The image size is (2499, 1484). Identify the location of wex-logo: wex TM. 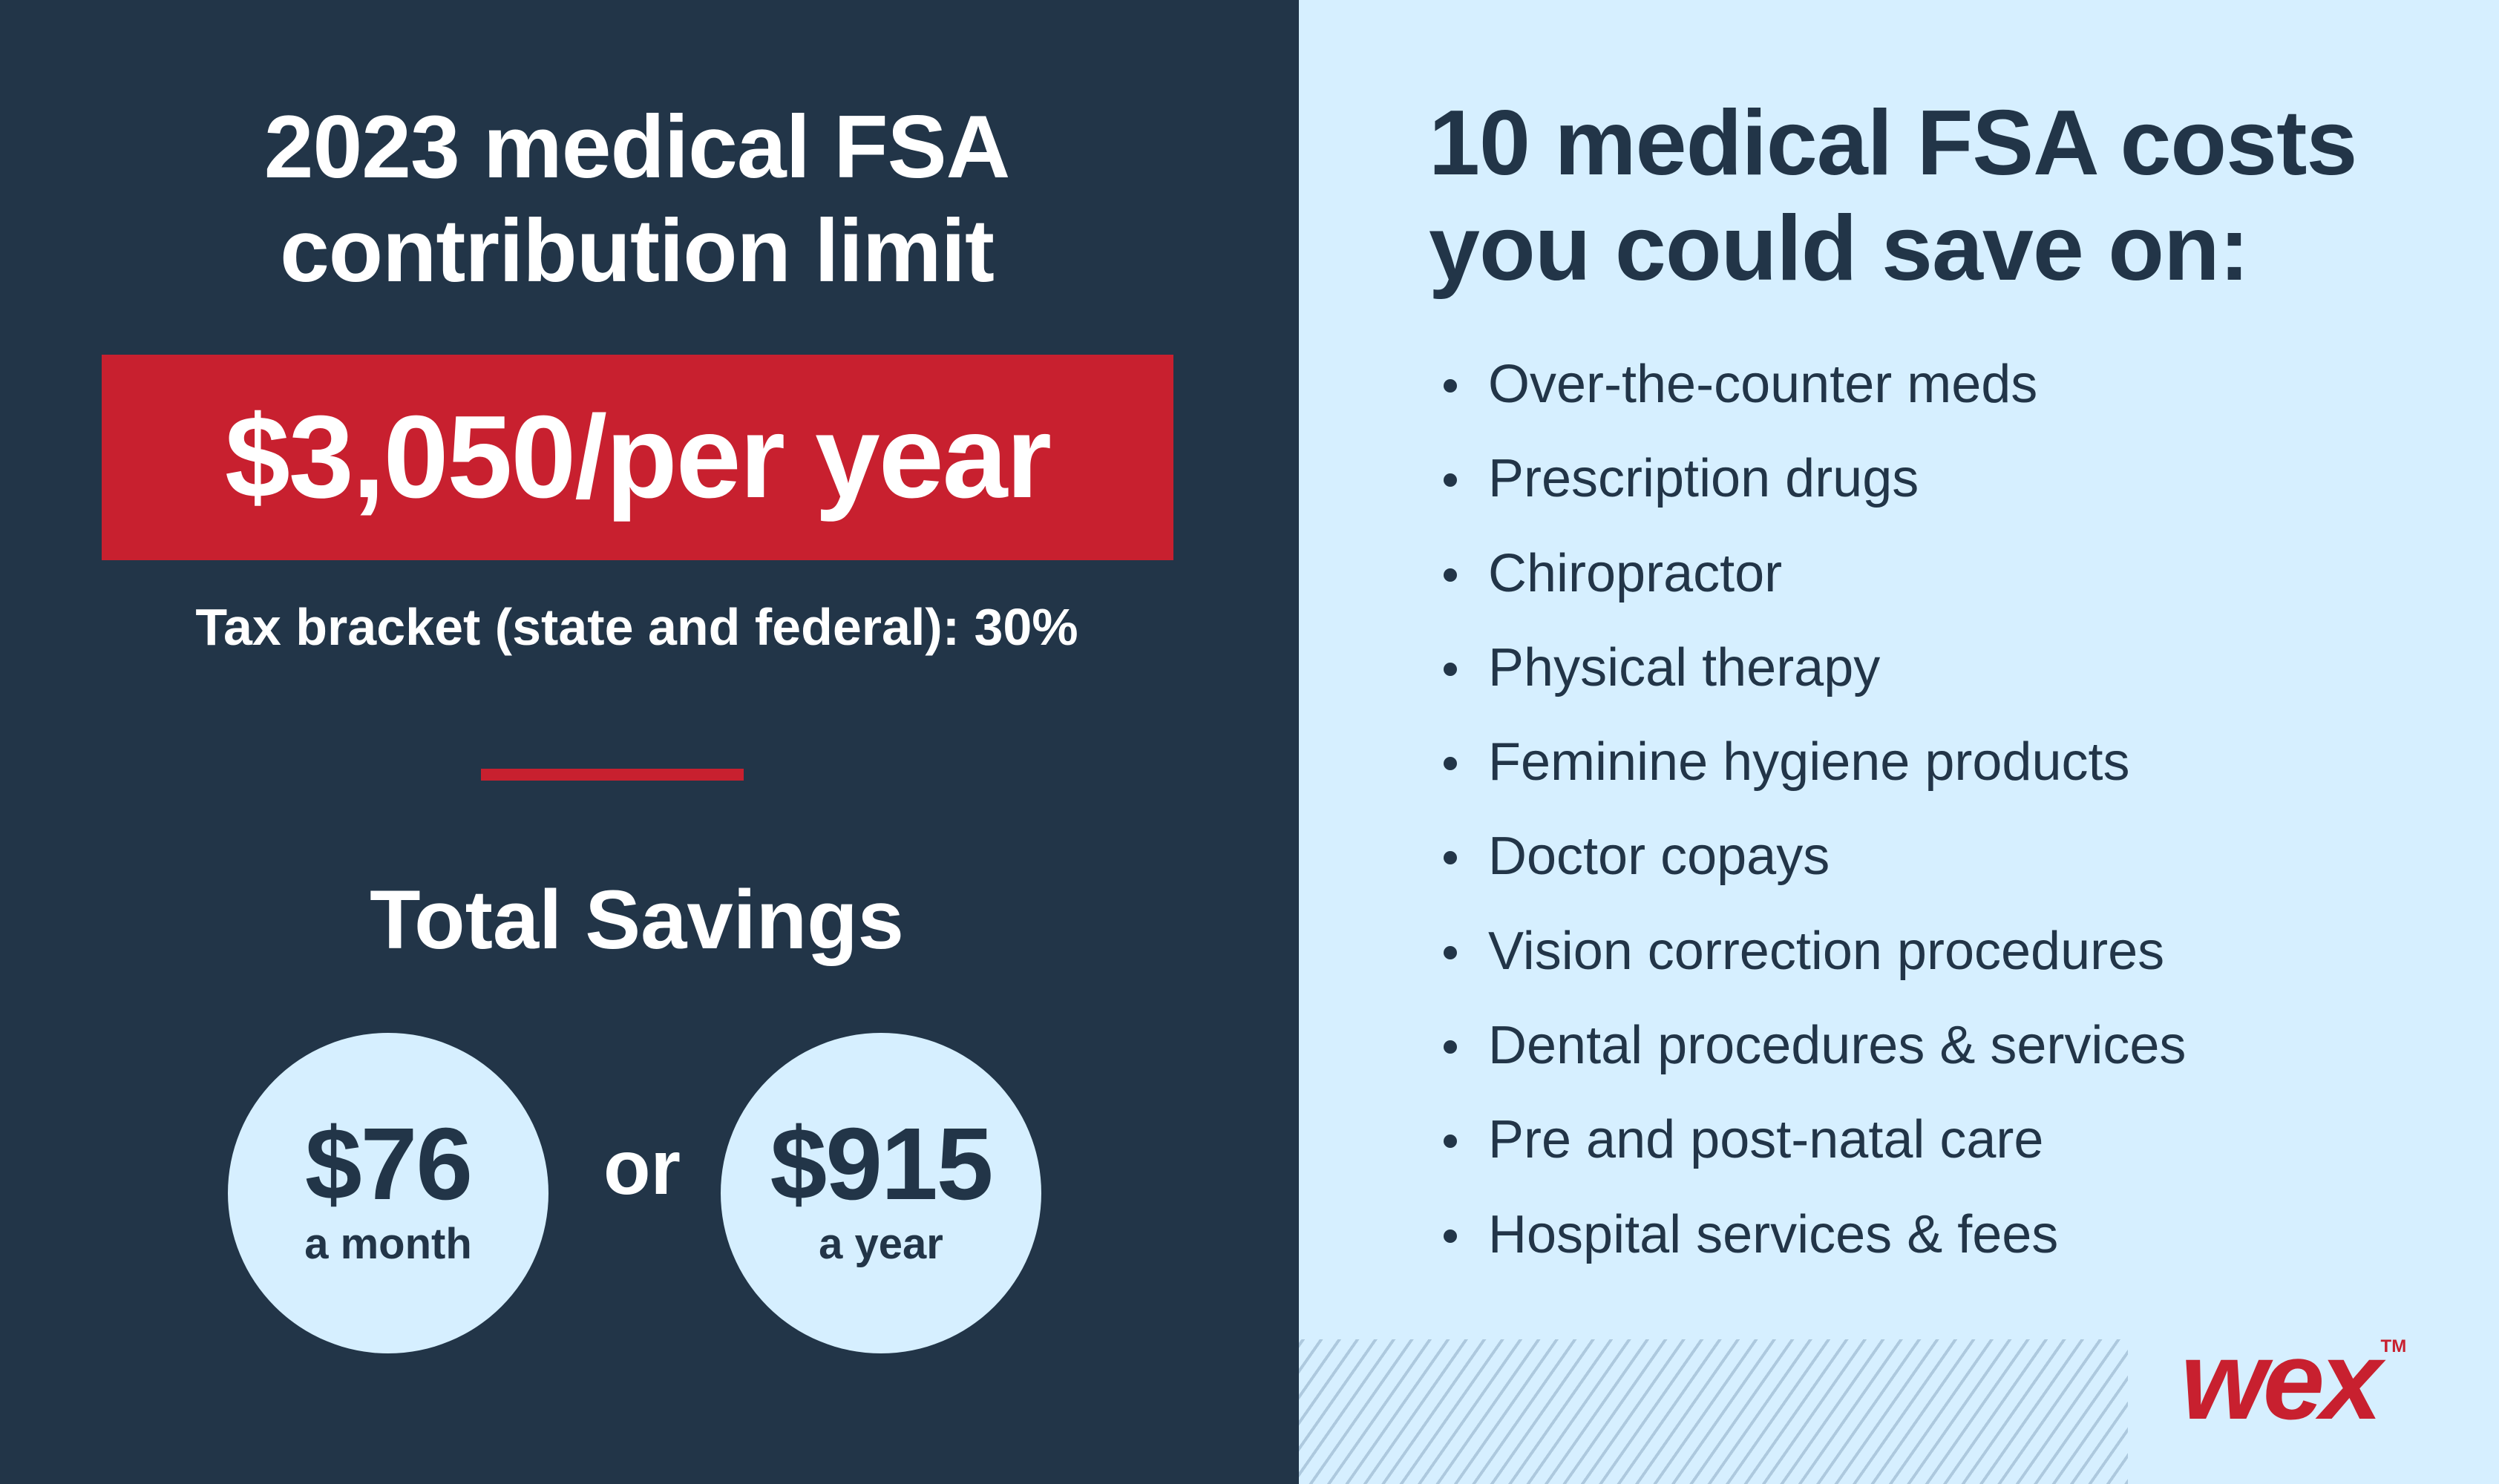
(2294, 1380).